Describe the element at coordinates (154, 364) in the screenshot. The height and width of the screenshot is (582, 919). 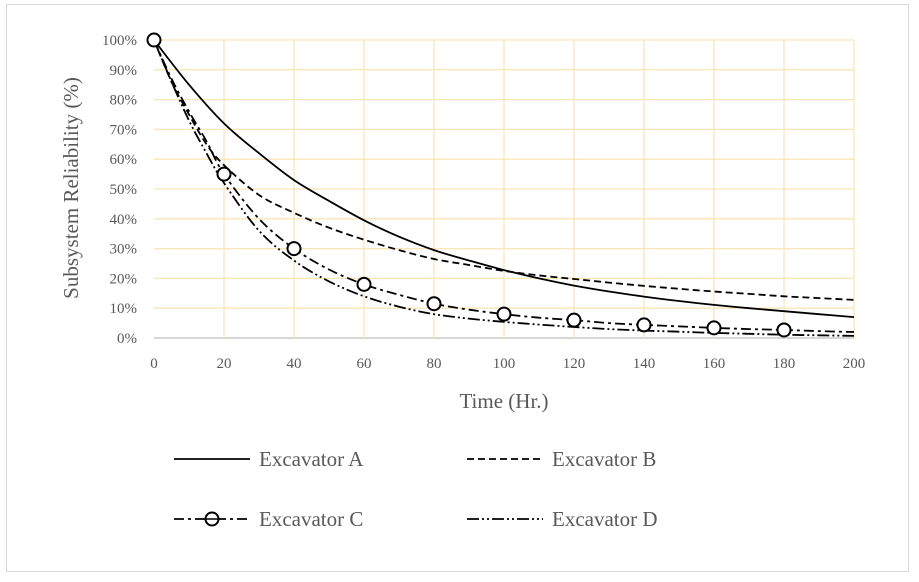
I see `x-tick-label: 0` at that location.